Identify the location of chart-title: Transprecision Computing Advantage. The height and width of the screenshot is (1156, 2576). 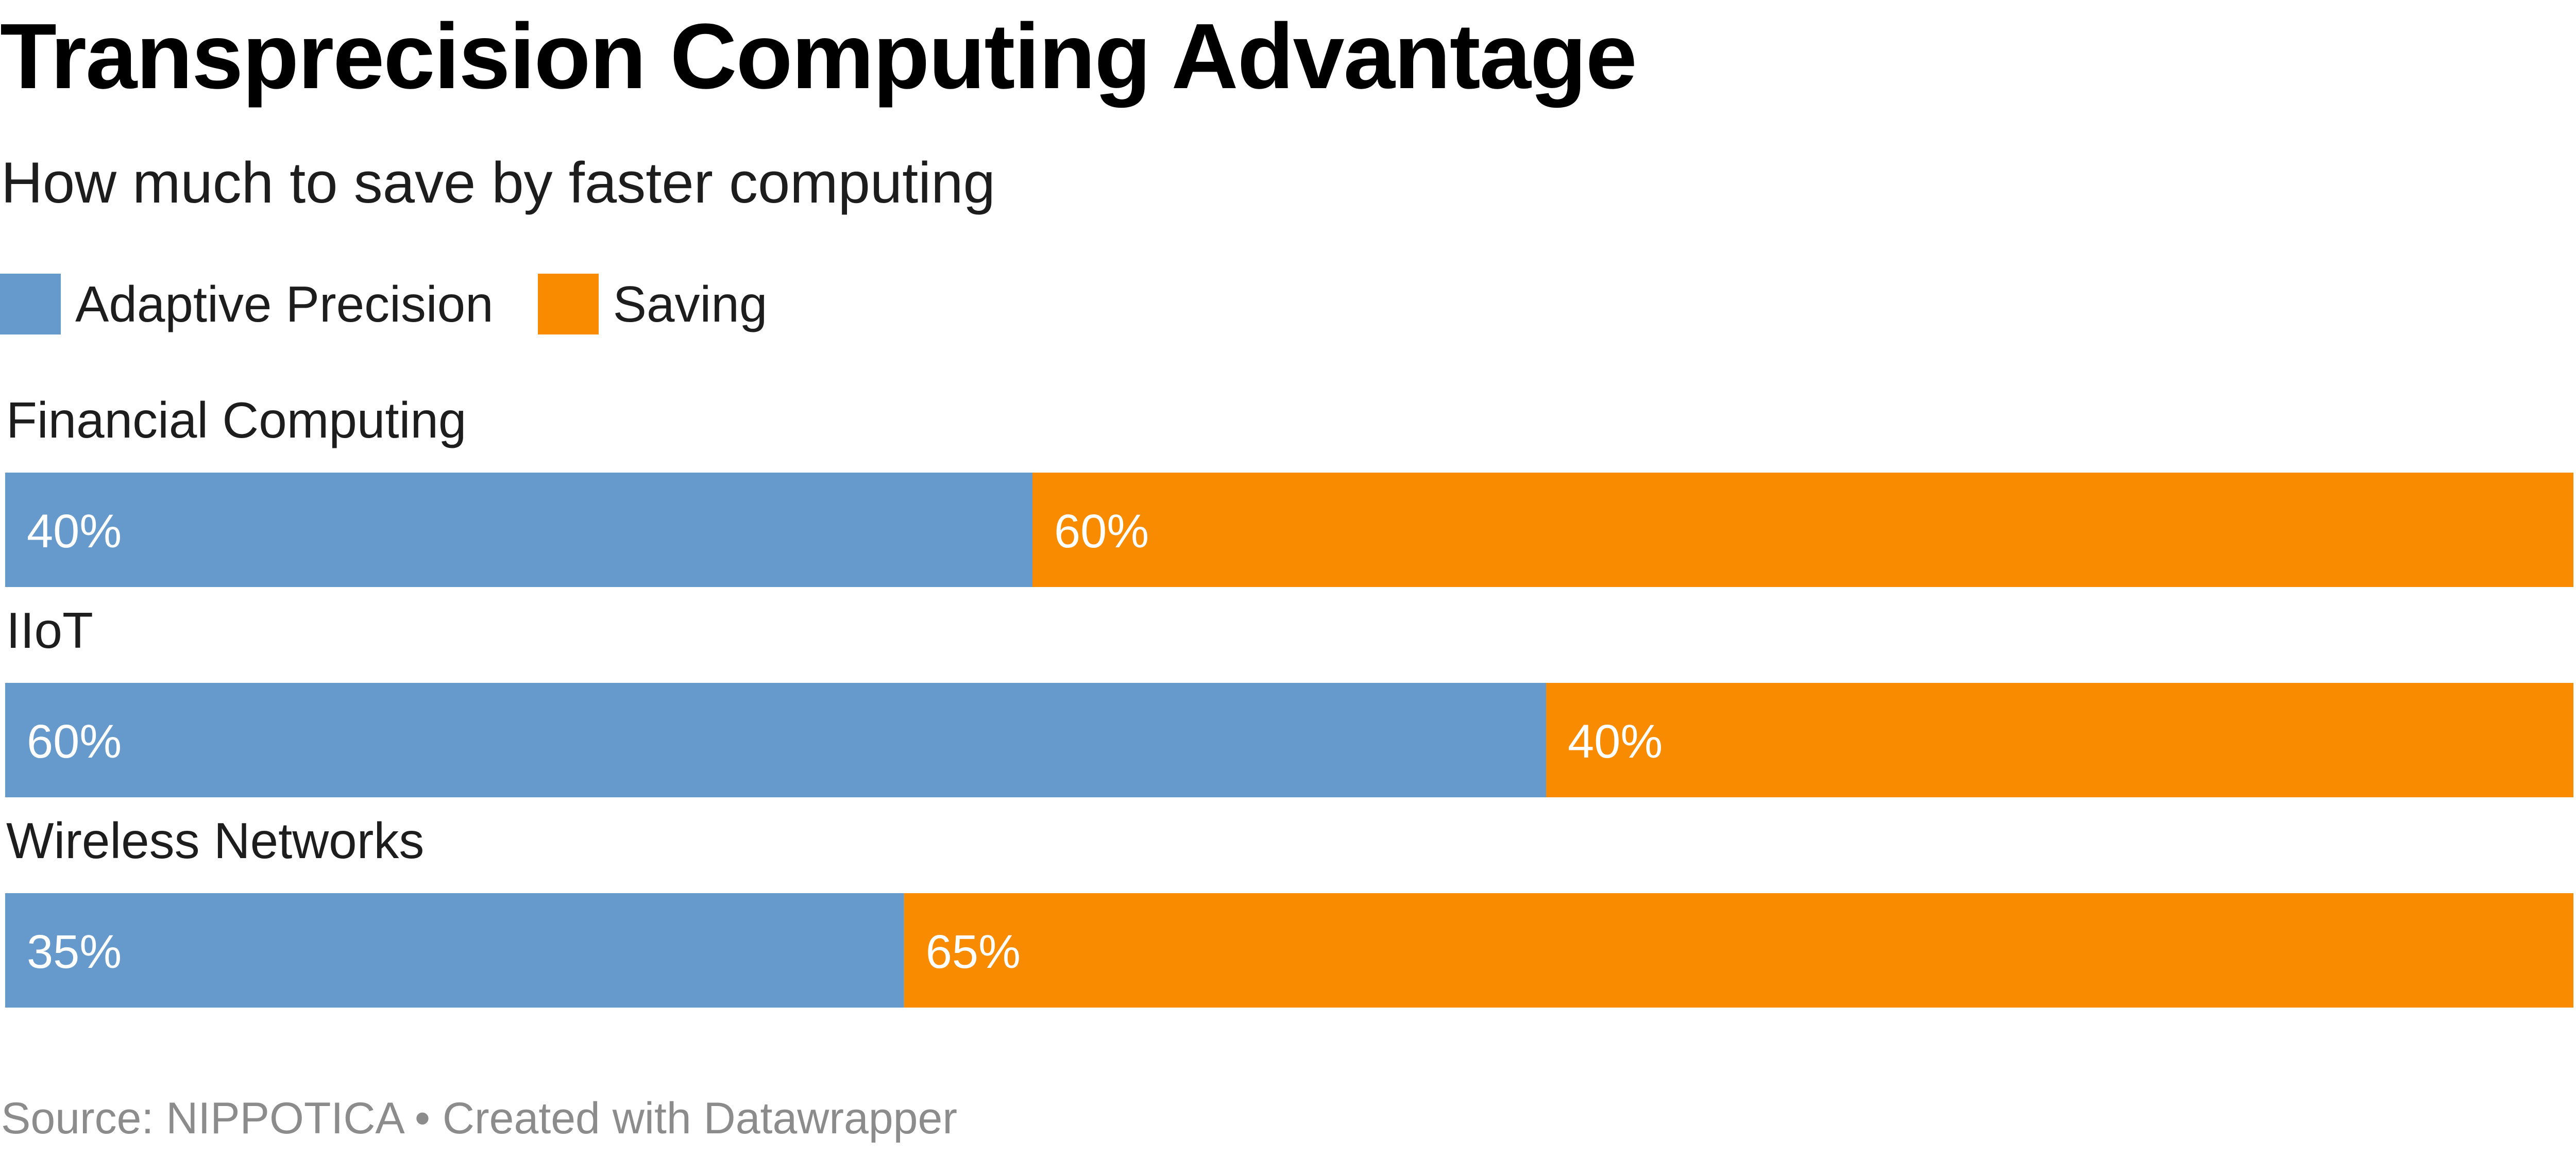
(818, 56).